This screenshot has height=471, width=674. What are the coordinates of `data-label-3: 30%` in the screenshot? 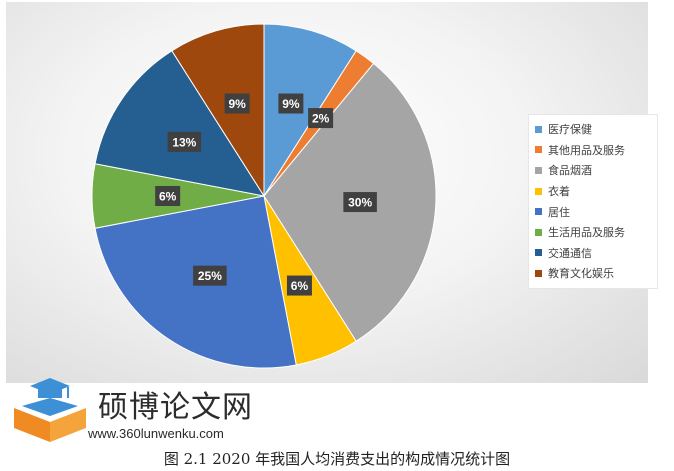 It's located at (360, 202).